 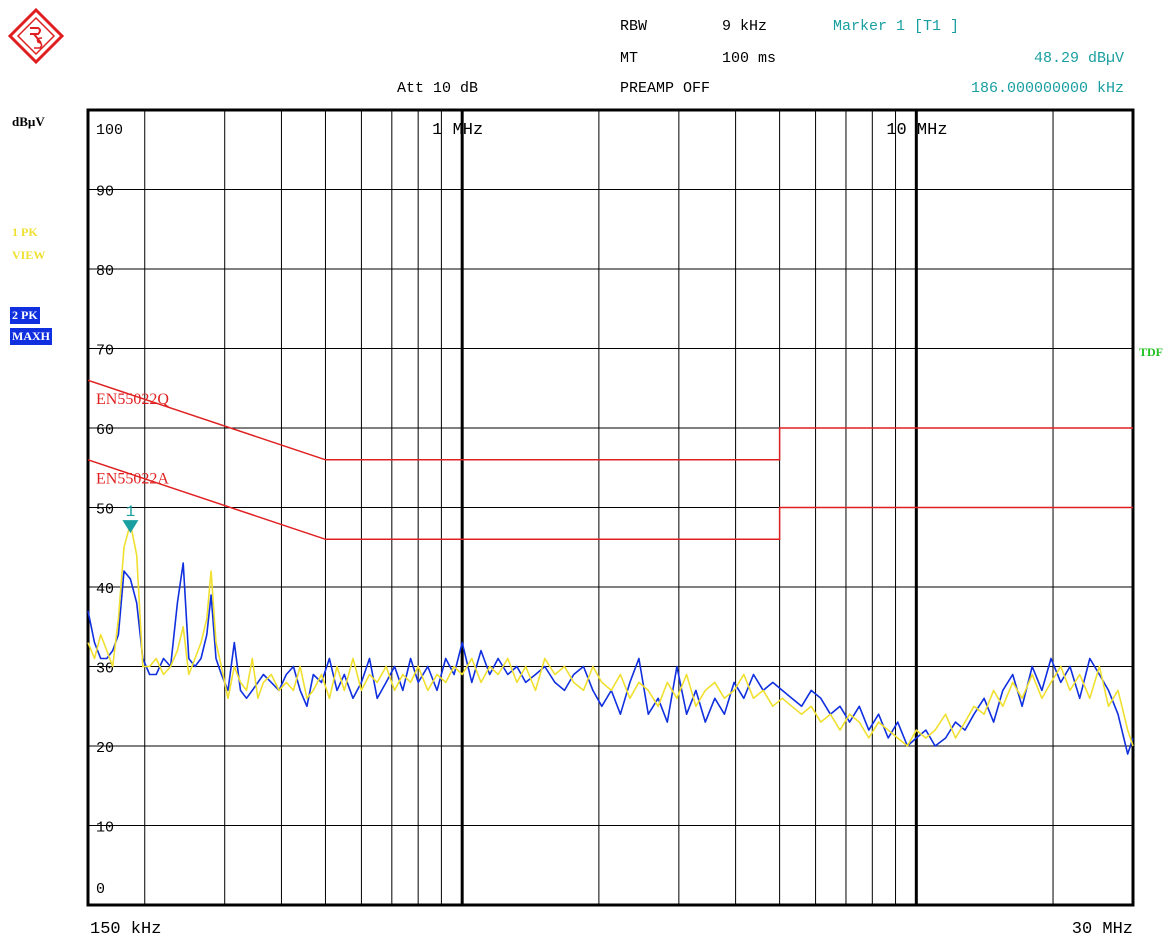 I want to click on y-tick-label: 40, so click(x=105, y=589).